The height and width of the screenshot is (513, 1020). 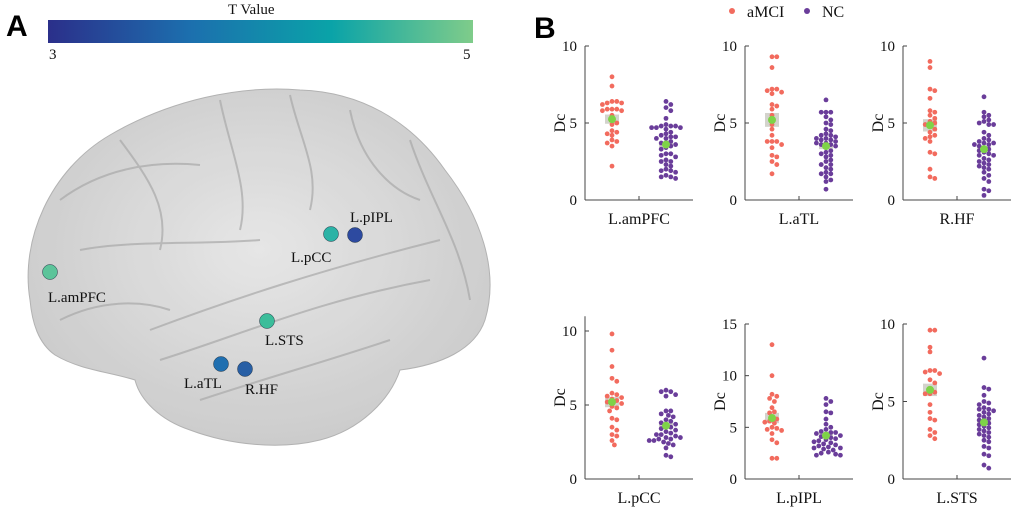 What do you see at coordinates (545, 28) in the screenshot?
I see `panel-b-label: B` at bounding box center [545, 28].